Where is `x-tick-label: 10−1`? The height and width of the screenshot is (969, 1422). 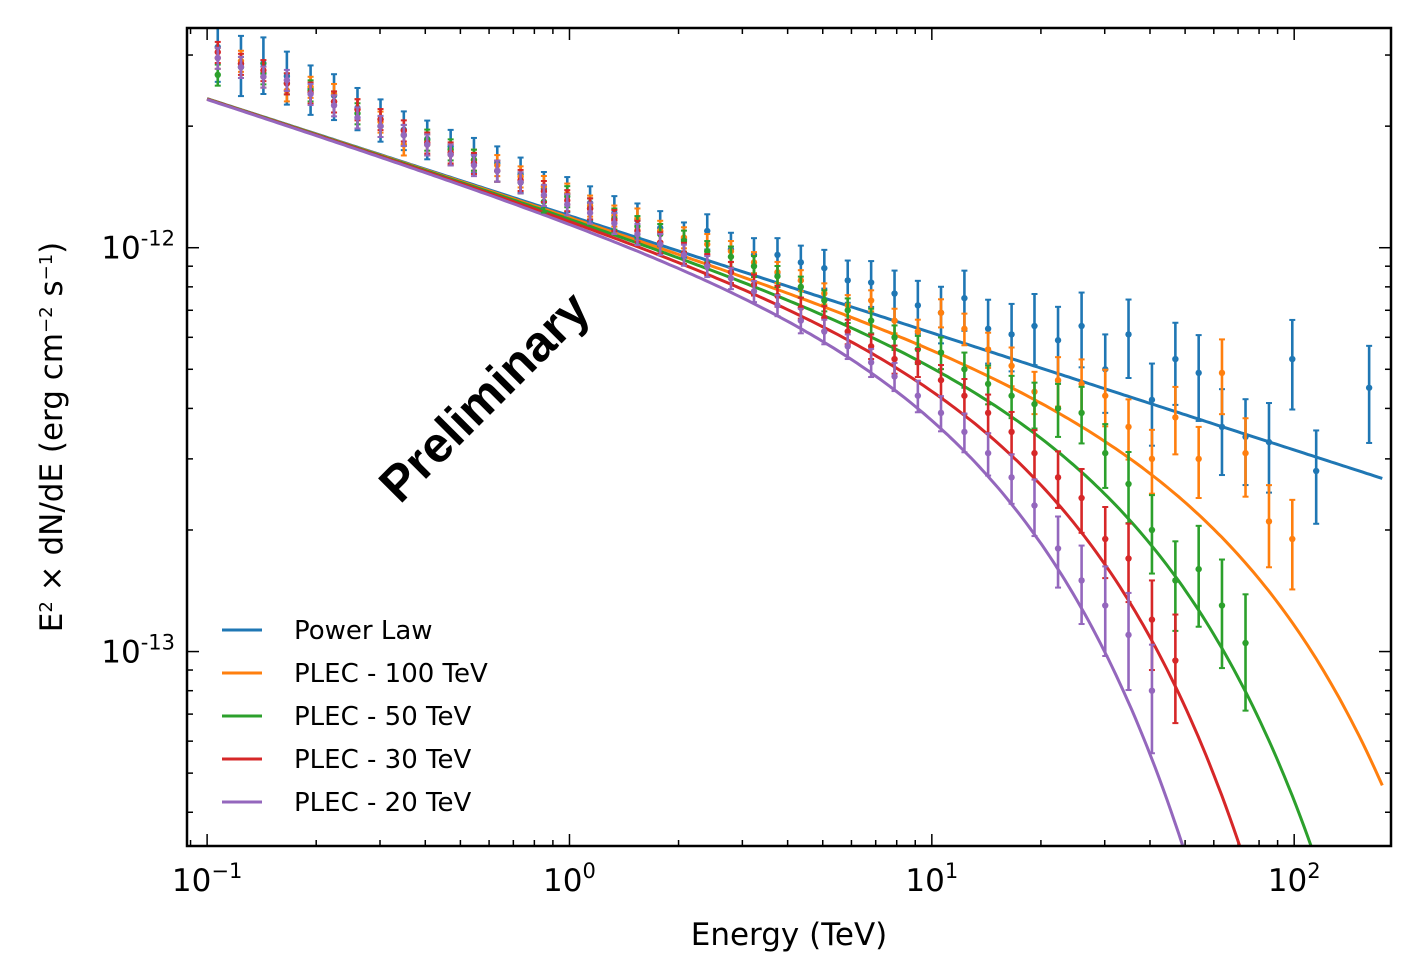
x-tick-label: 10−1 is located at coordinates (207, 879).